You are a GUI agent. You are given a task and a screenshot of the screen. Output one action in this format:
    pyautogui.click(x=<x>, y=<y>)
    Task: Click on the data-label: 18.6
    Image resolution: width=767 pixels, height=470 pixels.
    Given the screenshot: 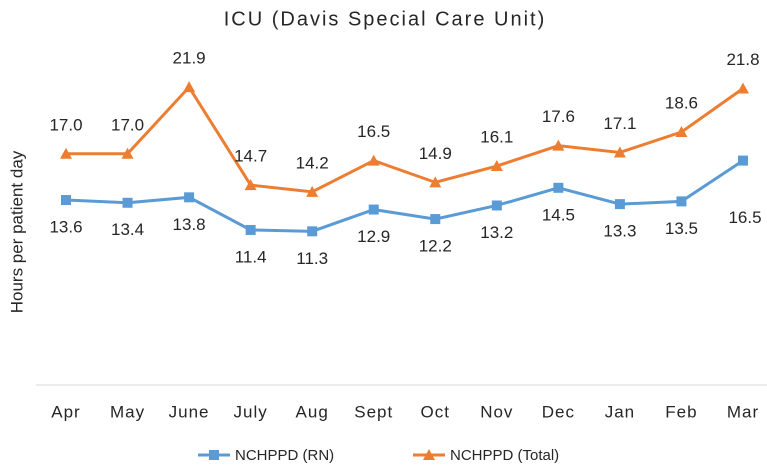 What is the action you would take?
    pyautogui.click(x=681, y=103)
    